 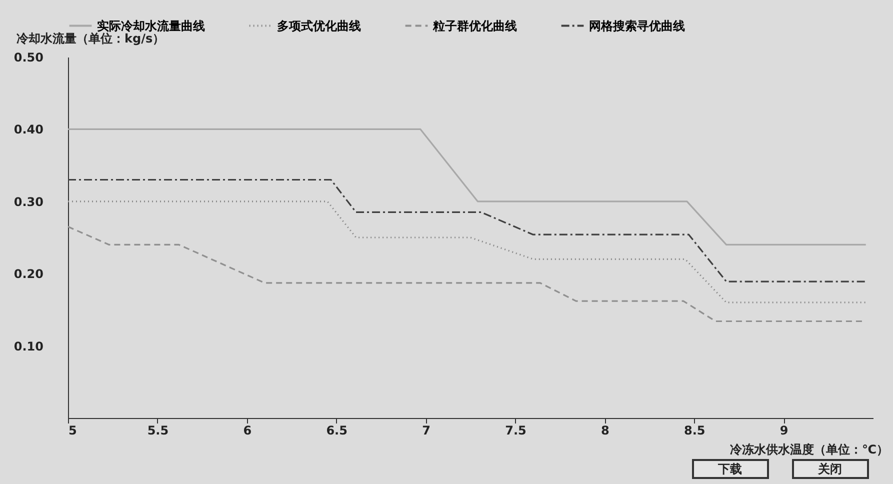 I want to click on legend-label: 粒子群优化曲线, so click(x=474, y=25).